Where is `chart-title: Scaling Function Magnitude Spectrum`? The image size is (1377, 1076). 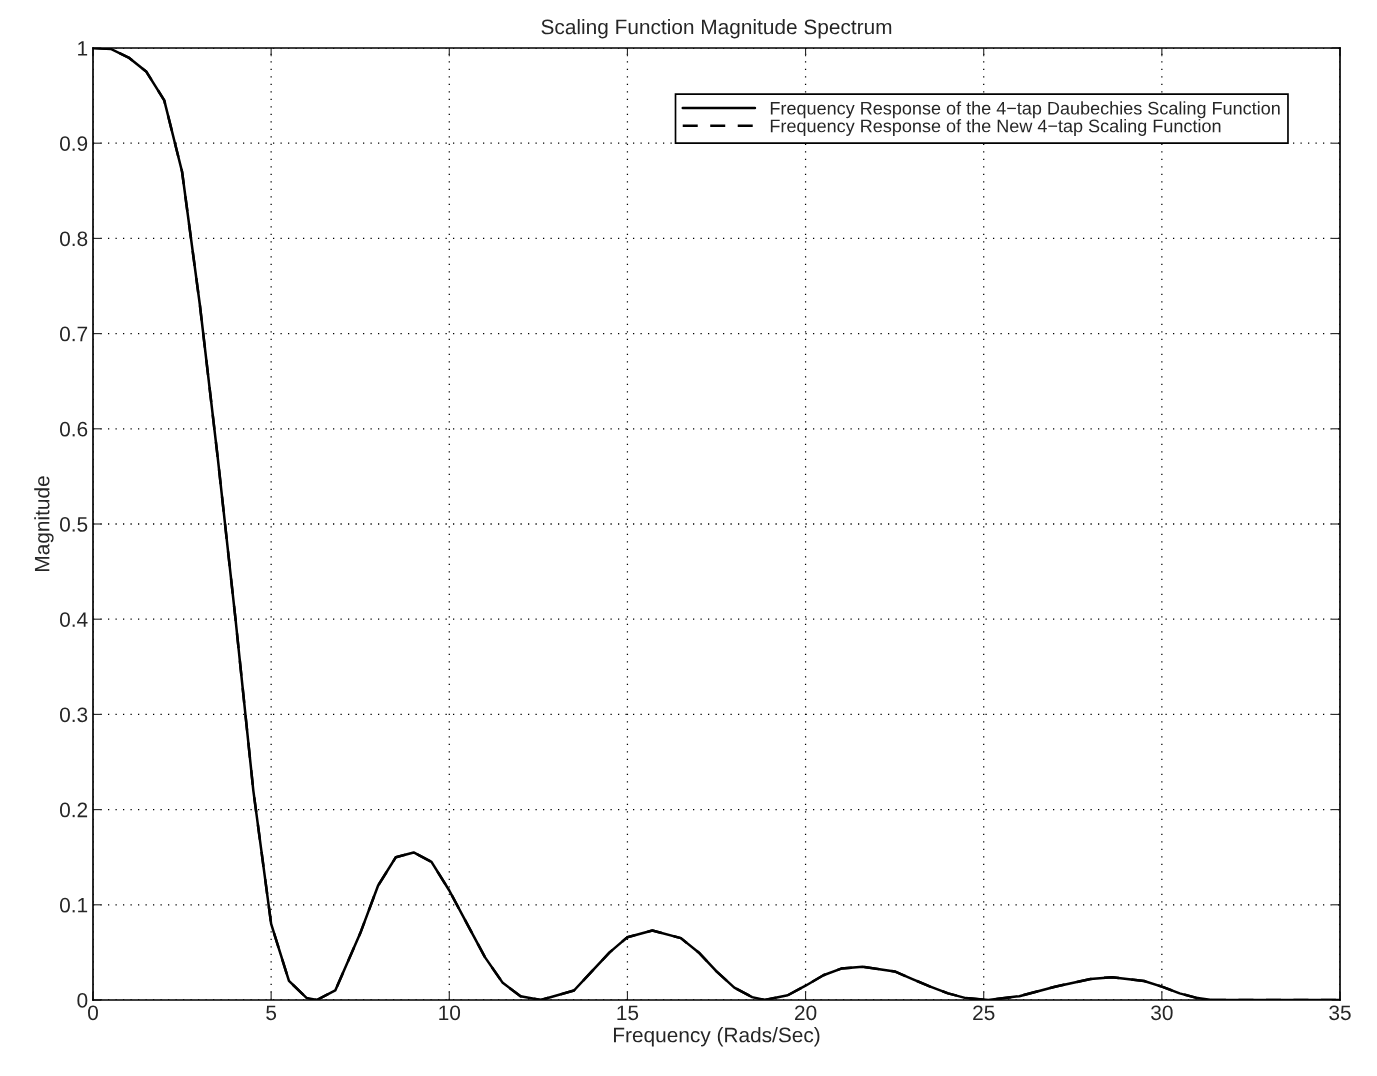
chart-title: Scaling Function Magnitude Spectrum is located at coordinates (716, 29).